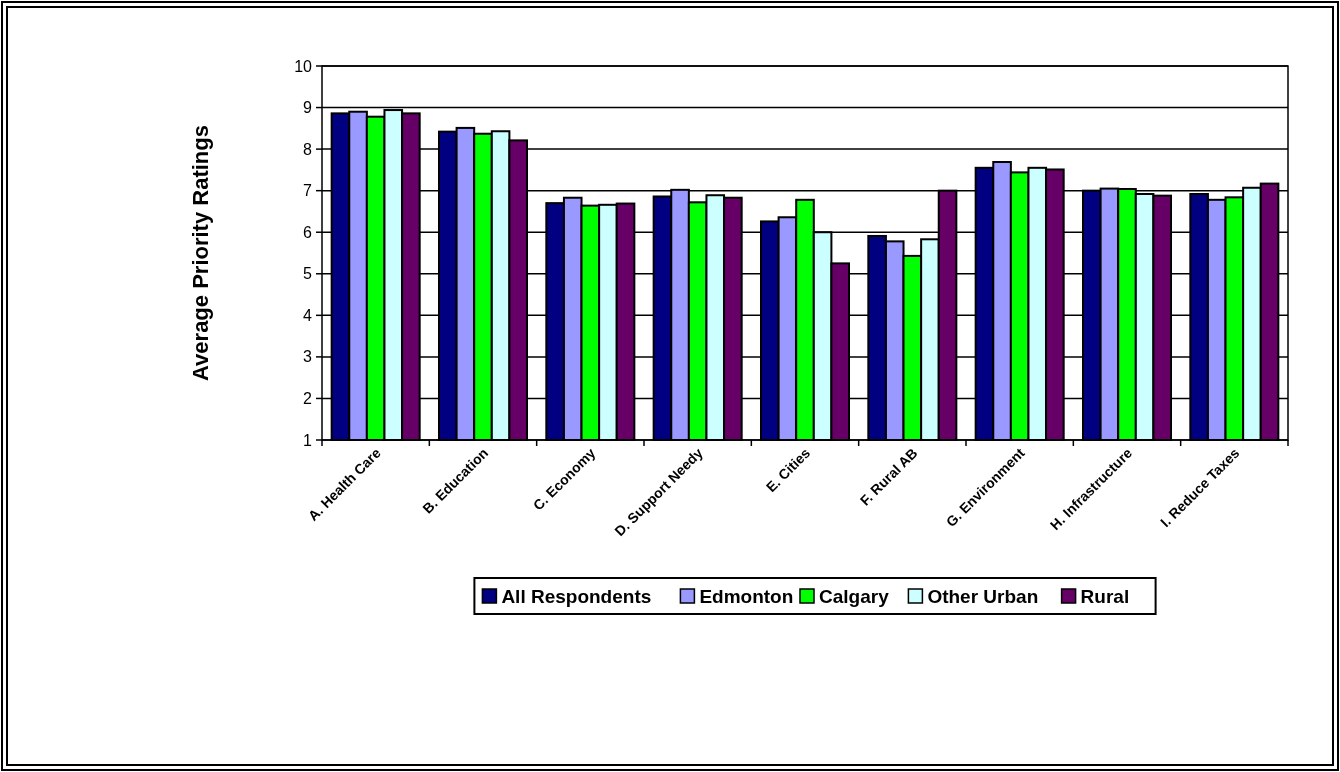  I want to click on y-tick-label: 5, so click(308, 274).